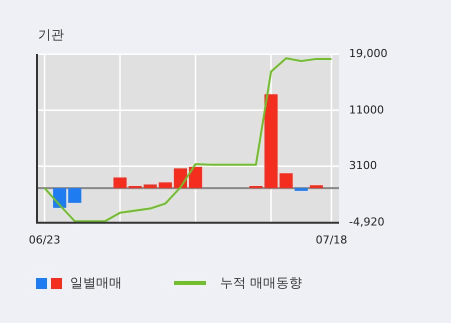 The width and height of the screenshot is (451, 323). I want to click on x-tick-label: 06/23, so click(44, 239).